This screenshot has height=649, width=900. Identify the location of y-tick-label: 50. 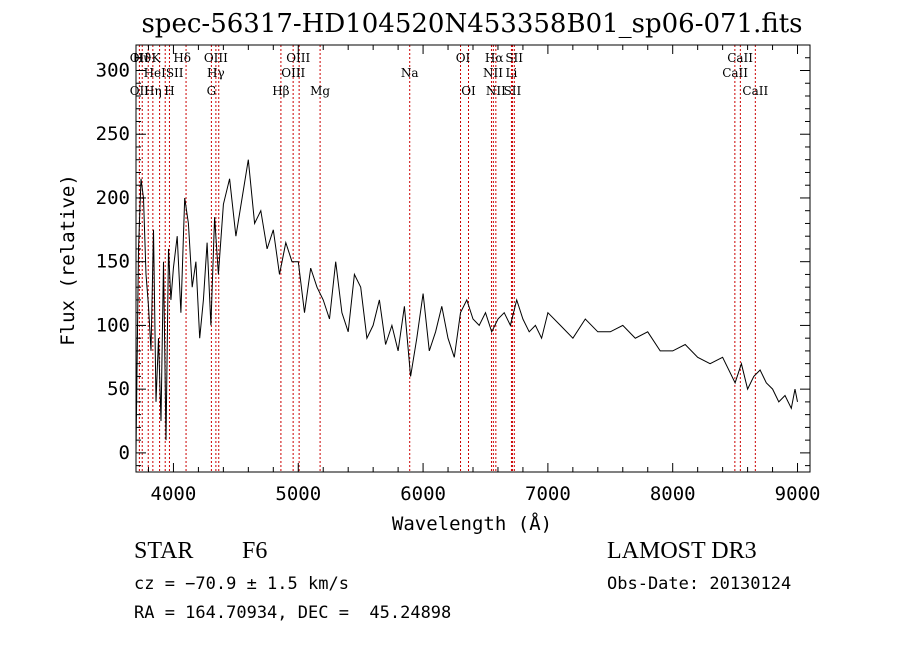
(118, 389).